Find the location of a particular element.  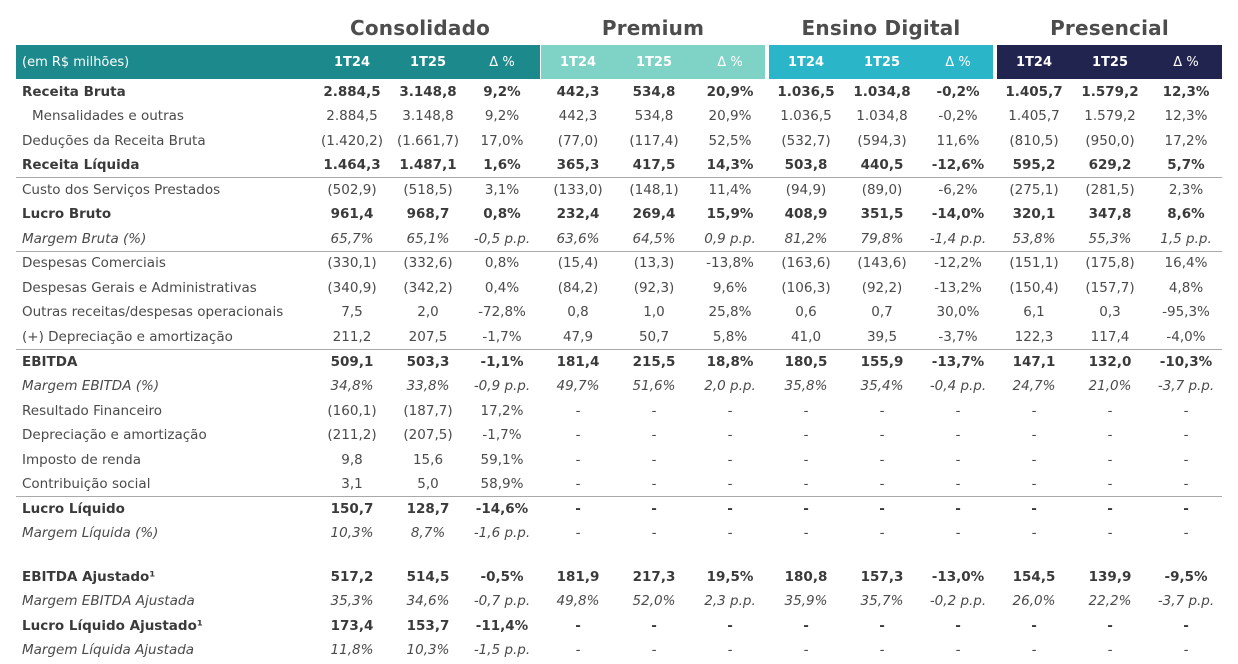

row-label: (+) Depreciação e amortização is located at coordinates (127, 337).